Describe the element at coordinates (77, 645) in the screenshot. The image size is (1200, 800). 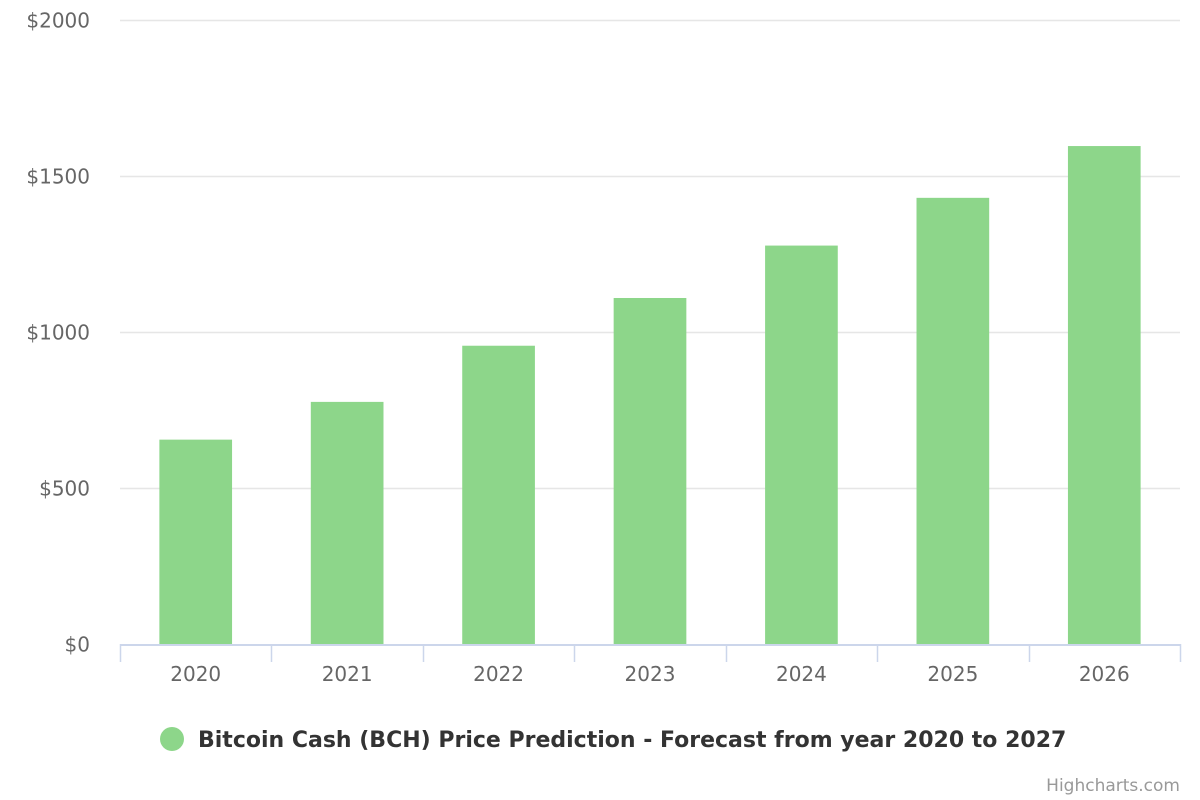
I see `y-tick-label: $0` at that location.